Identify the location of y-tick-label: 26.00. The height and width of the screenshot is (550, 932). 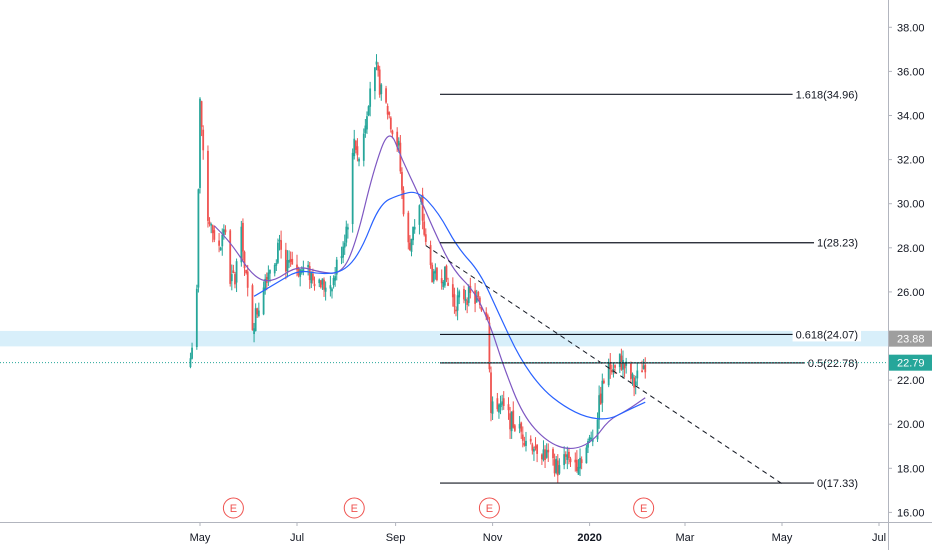
(911, 293).